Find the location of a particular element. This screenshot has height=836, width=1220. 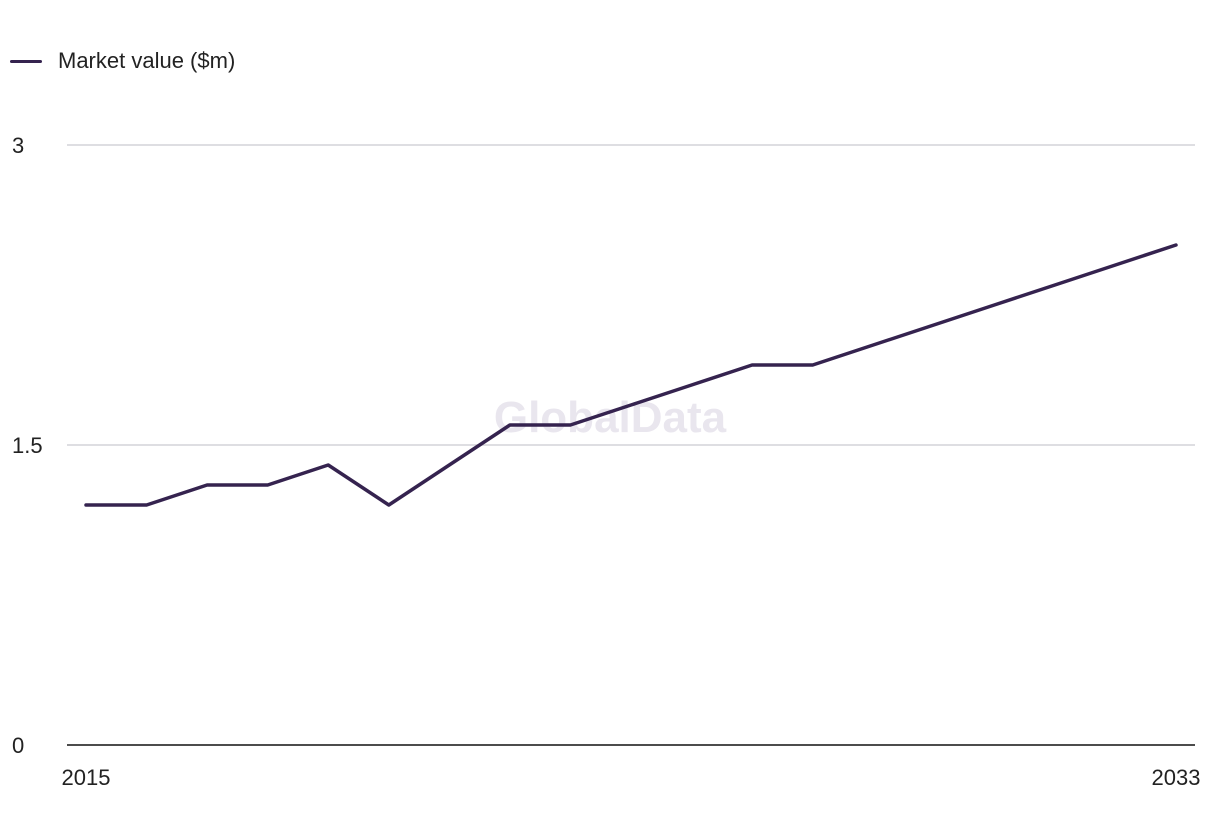

x-tick-label: 2015 is located at coordinates (86, 777).